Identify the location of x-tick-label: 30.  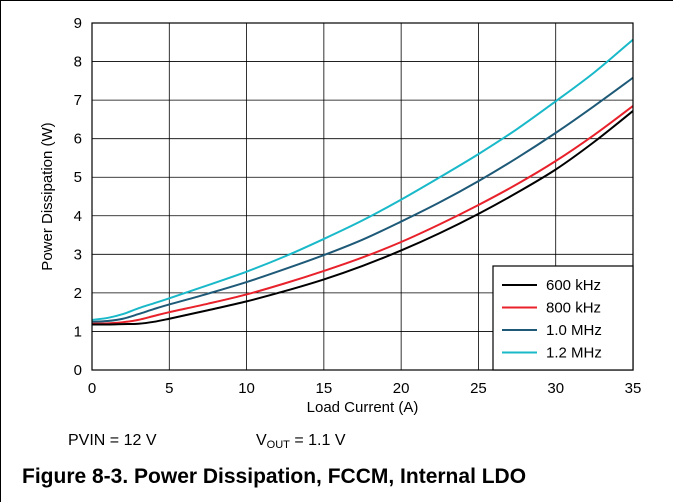
(555, 388).